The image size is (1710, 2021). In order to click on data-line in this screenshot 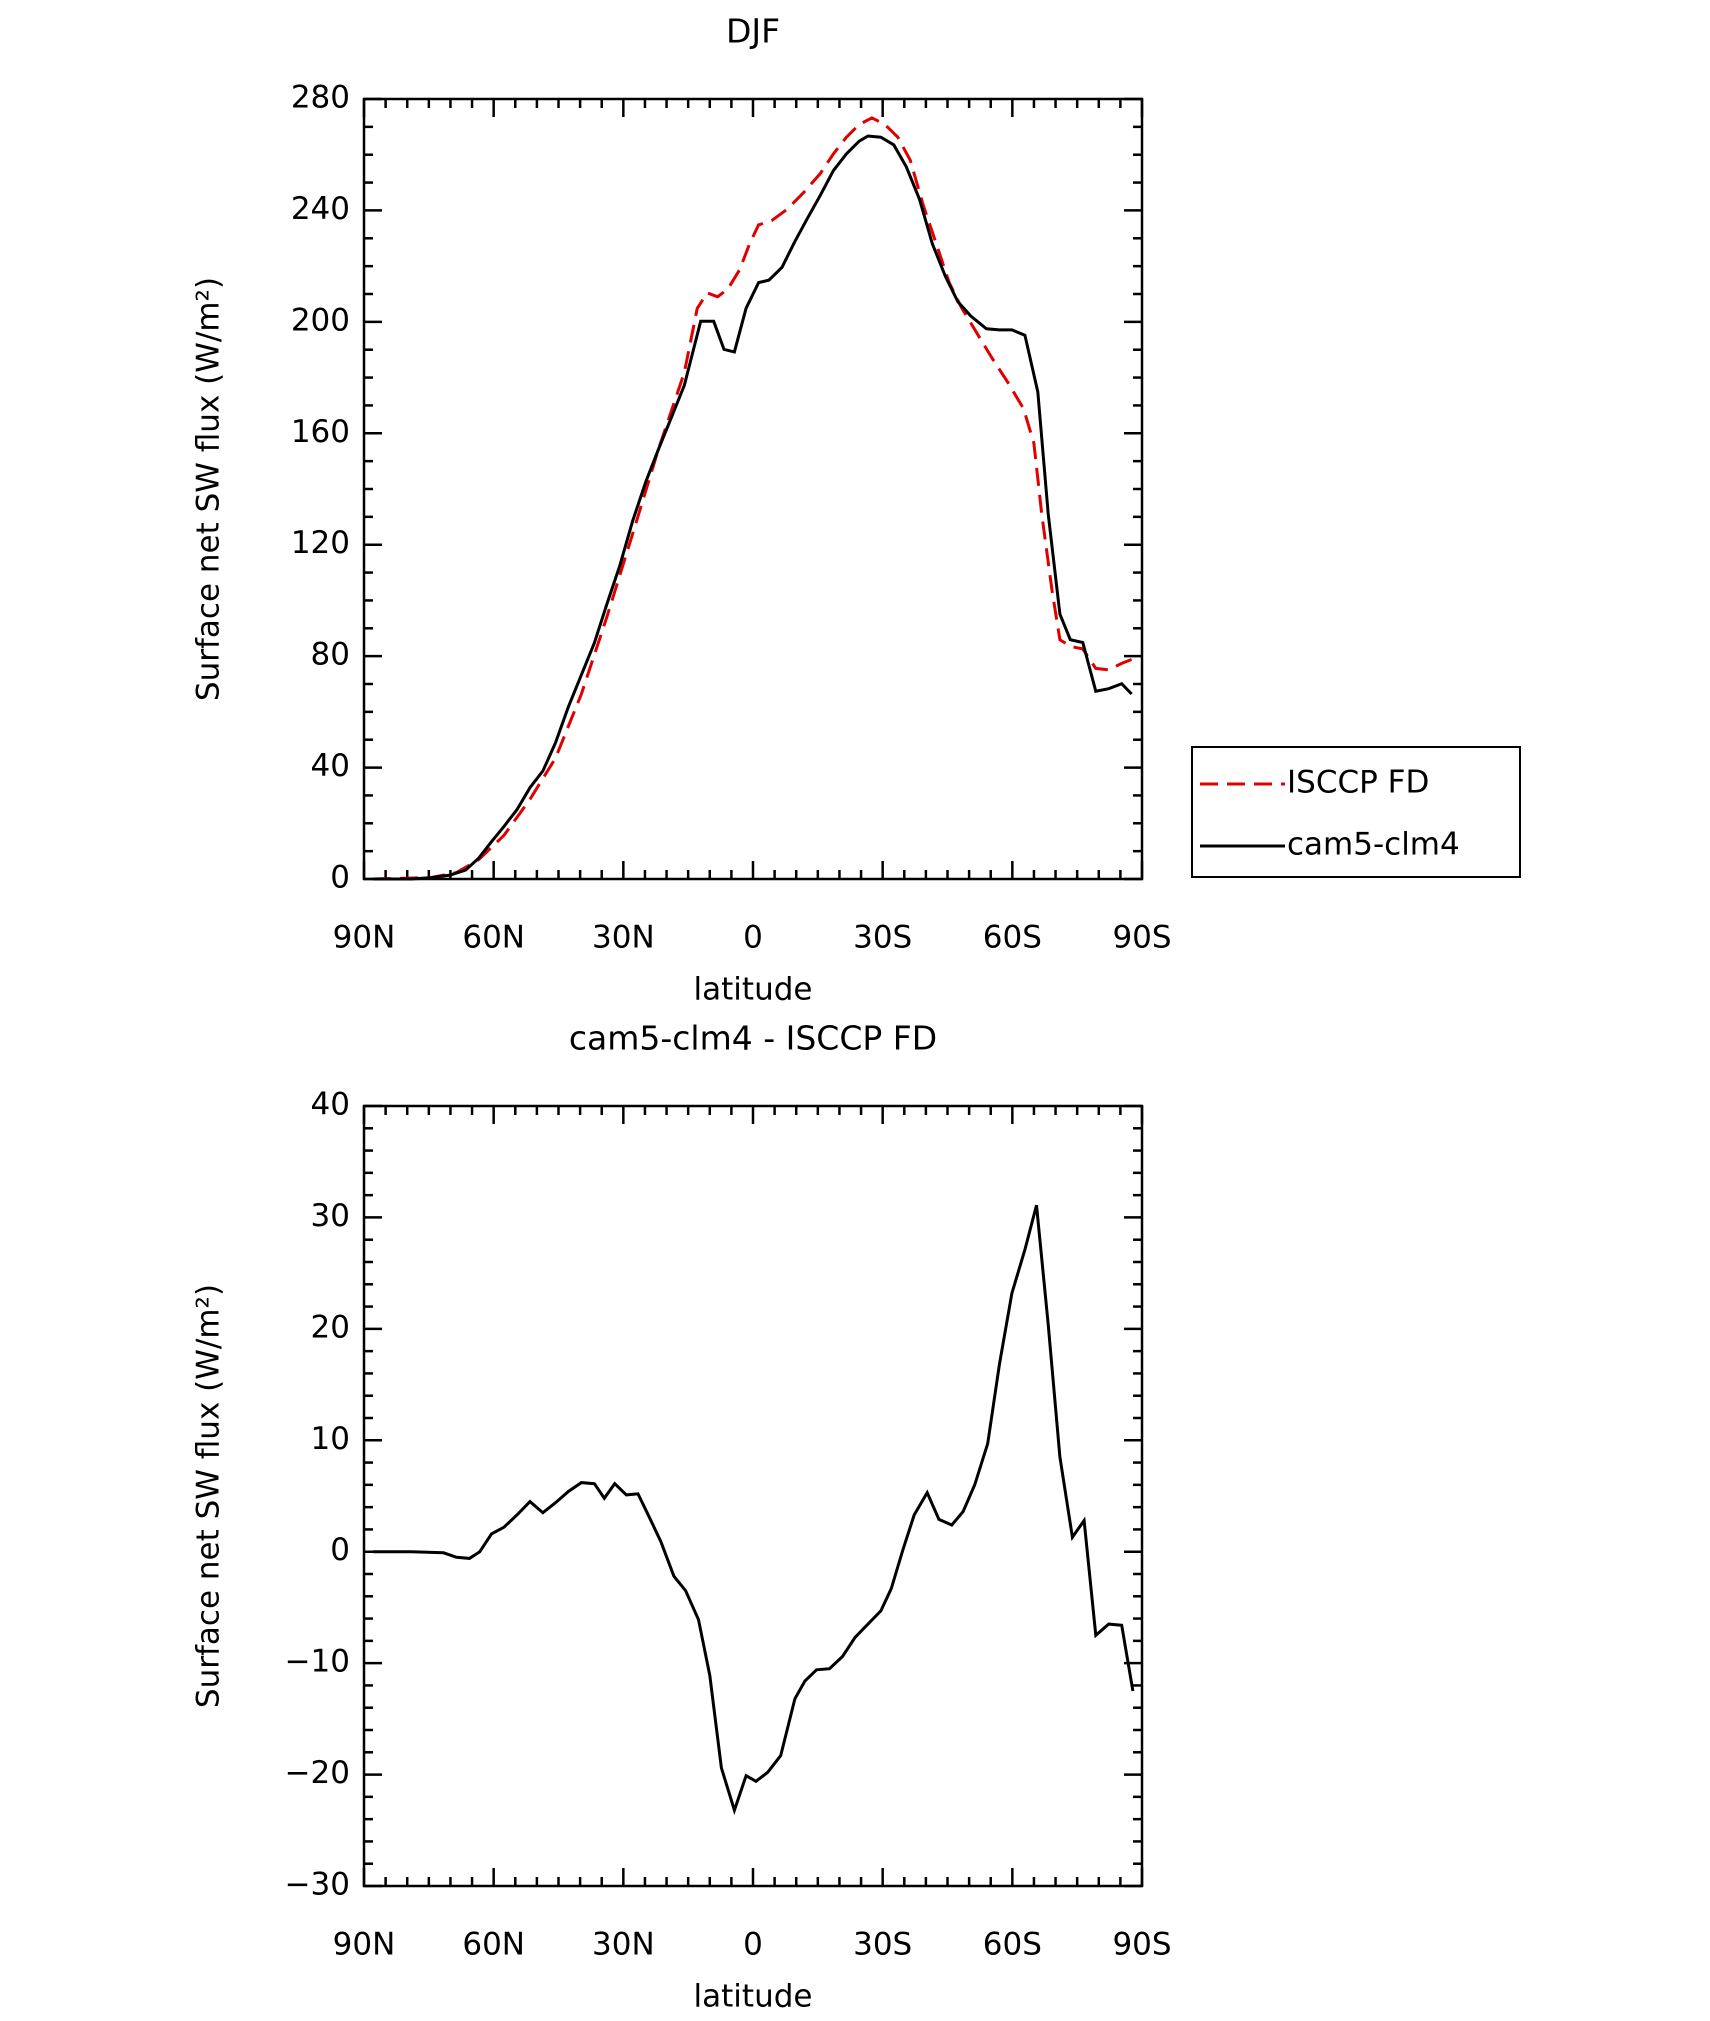, I will do `click(754, 1510)`.